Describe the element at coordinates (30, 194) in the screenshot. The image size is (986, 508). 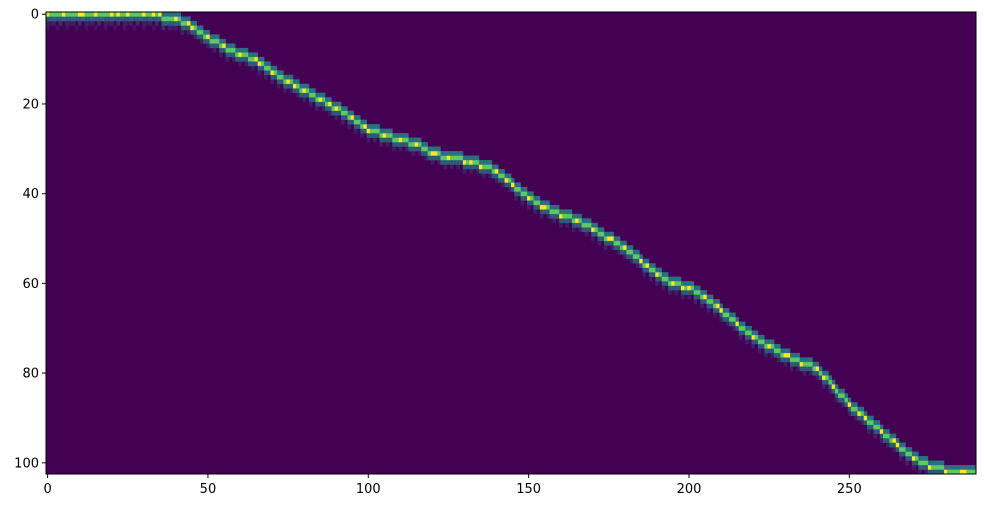
I see `y-tick-label: 40` at that location.